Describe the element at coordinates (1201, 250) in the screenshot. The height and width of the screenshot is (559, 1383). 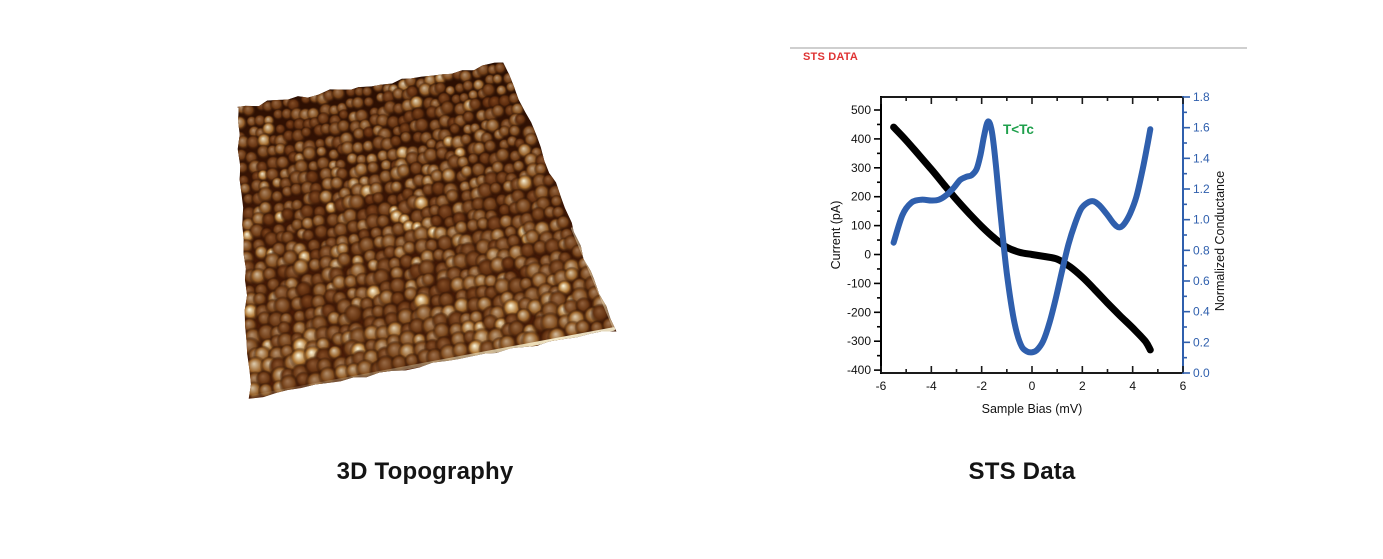
I see `svg-text: 0.8` at that location.